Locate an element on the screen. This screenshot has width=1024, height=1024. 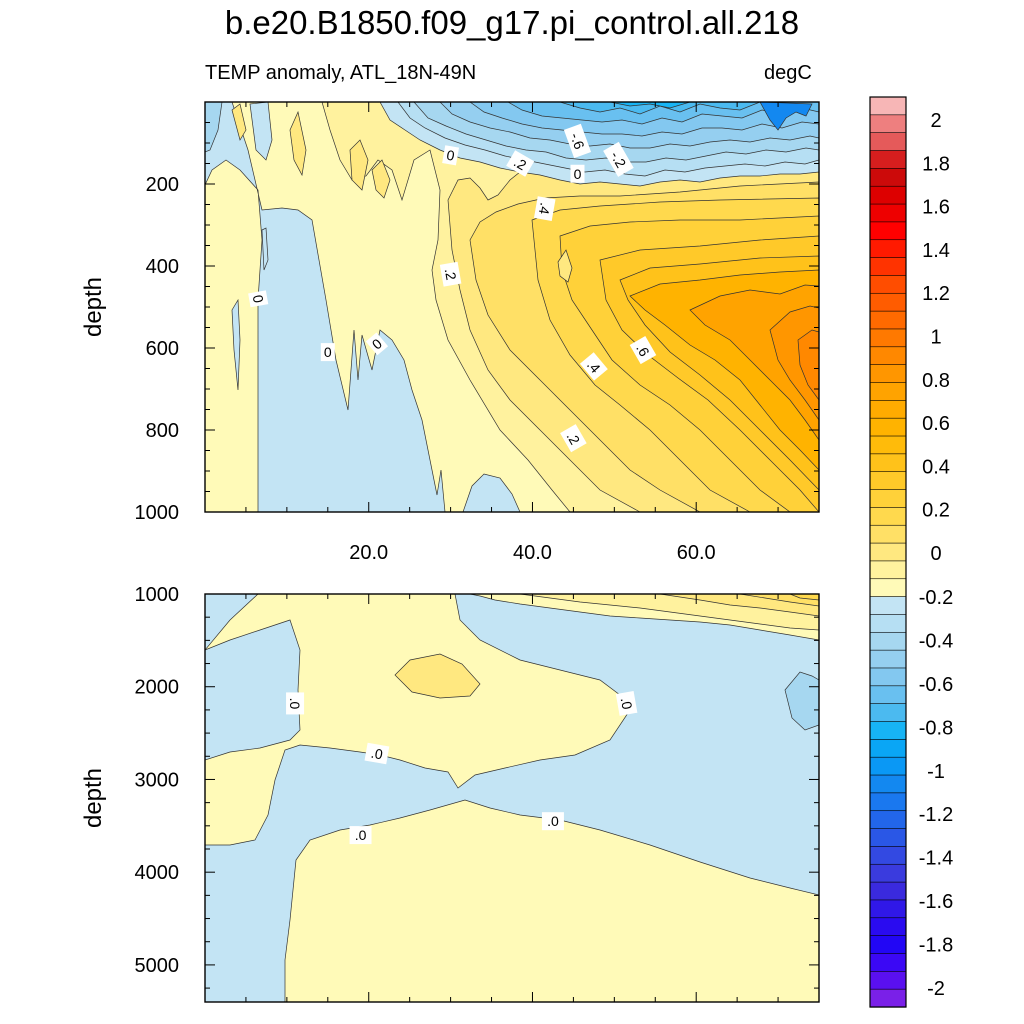
chart-title: b.e20.B1850.f09_g17.pi_control.all.218 is located at coordinates (512, 22).